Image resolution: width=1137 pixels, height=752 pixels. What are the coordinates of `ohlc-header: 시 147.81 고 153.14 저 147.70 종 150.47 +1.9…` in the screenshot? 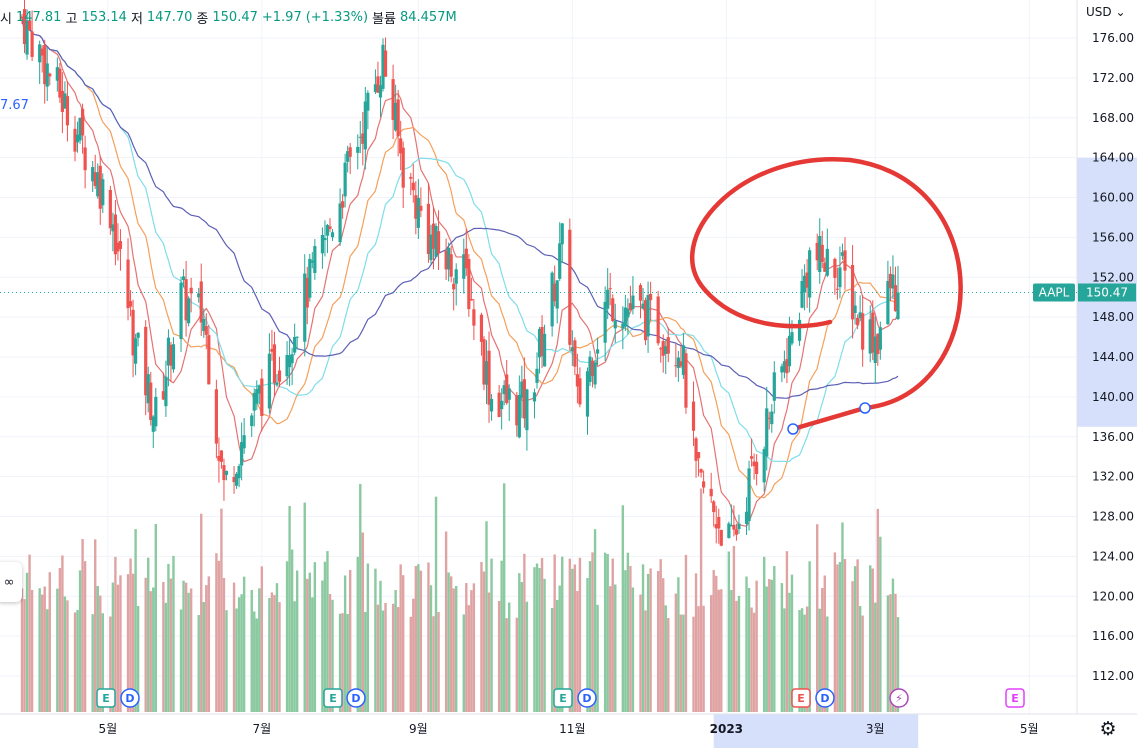 It's located at (228, 17).